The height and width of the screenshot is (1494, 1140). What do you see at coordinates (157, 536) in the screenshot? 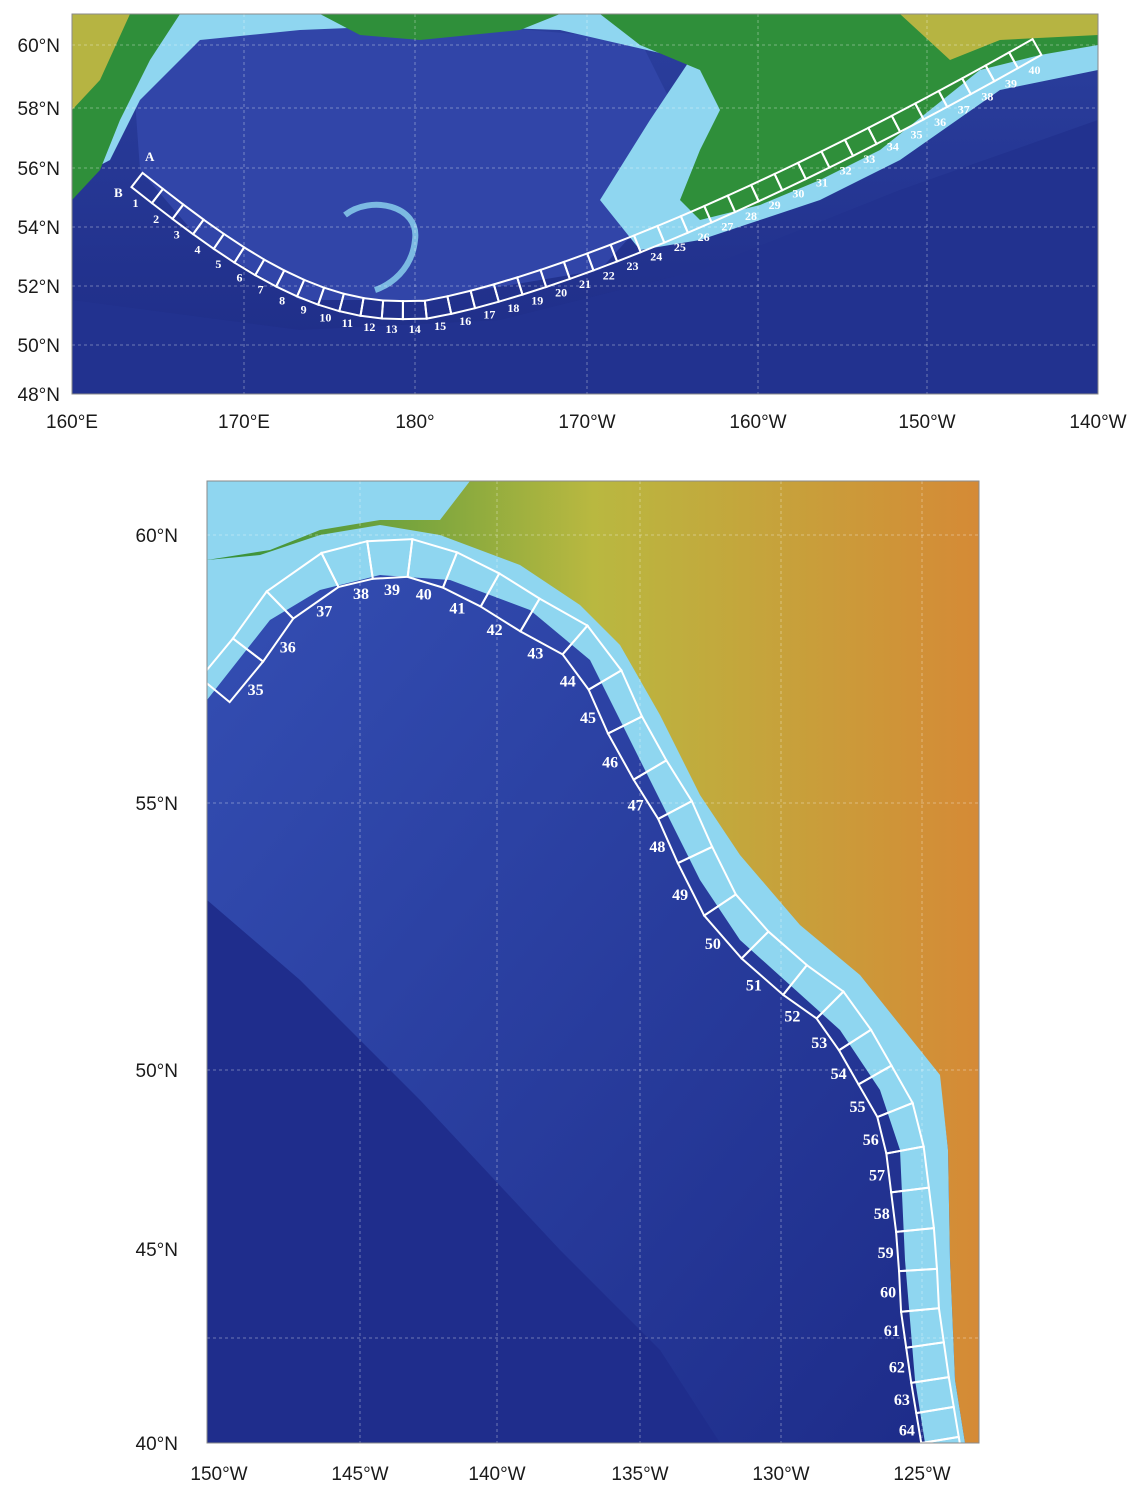
I see `bottom-lat-label-0: 60°N` at bounding box center [157, 536].